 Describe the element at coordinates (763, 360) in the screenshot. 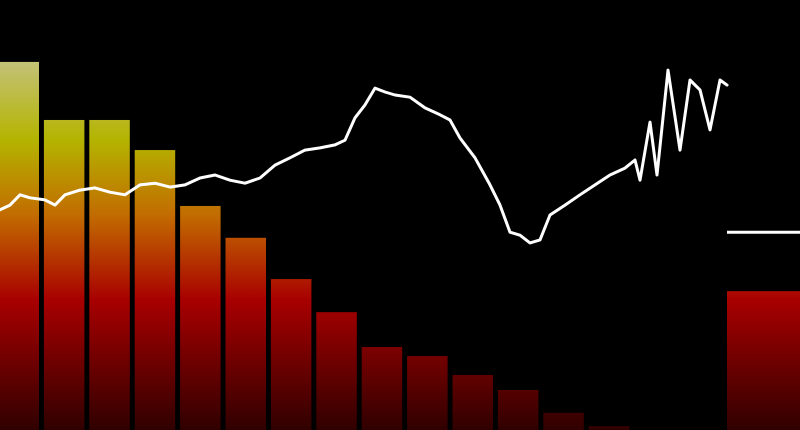

I see `level-bar` at that location.